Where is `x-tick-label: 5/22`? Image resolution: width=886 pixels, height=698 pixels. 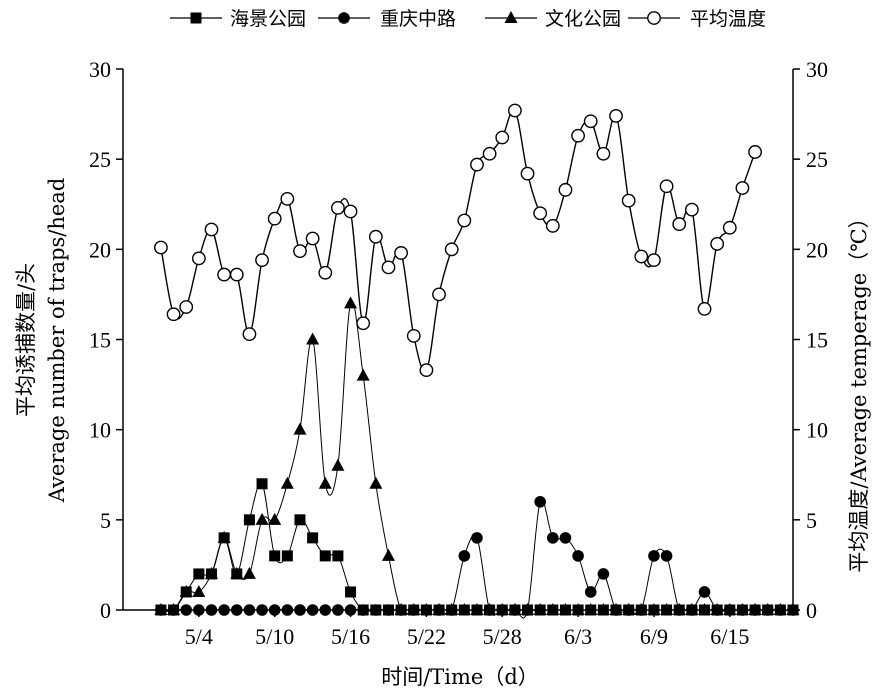
x-tick-label: 5/22 is located at coordinates (426, 636).